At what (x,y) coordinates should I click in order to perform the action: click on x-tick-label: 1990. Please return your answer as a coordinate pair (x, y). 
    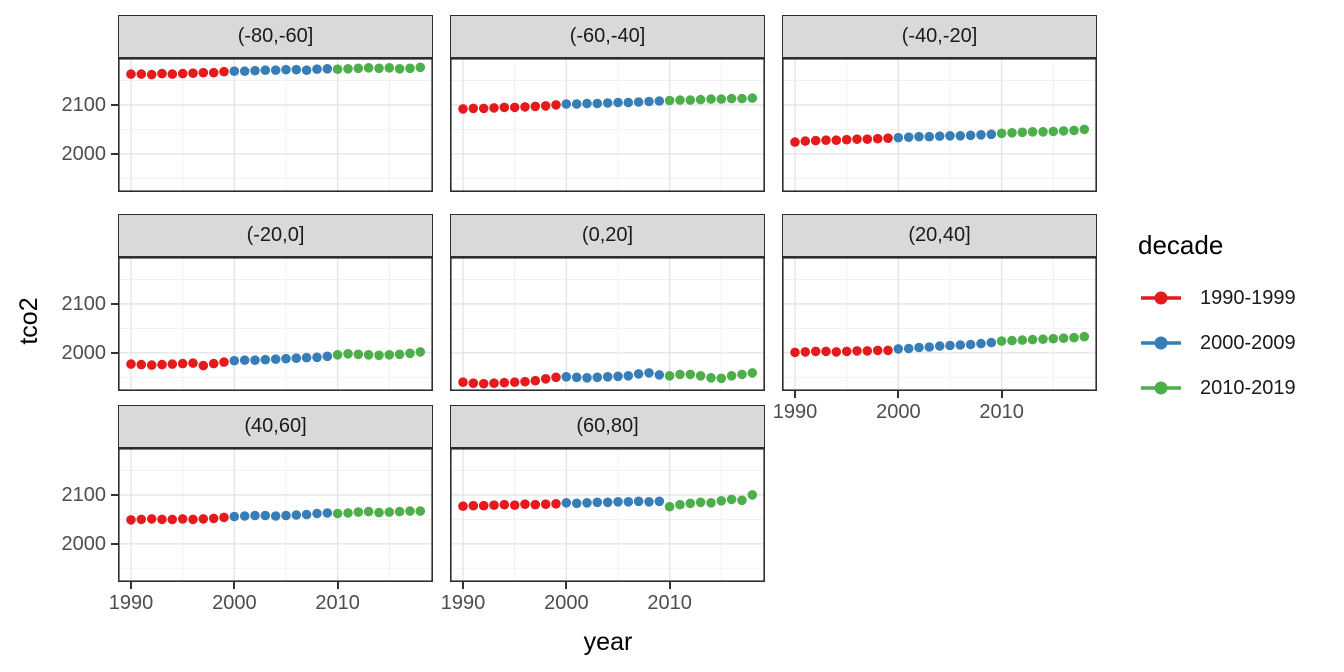
    Looking at the image, I should click on (131, 603).